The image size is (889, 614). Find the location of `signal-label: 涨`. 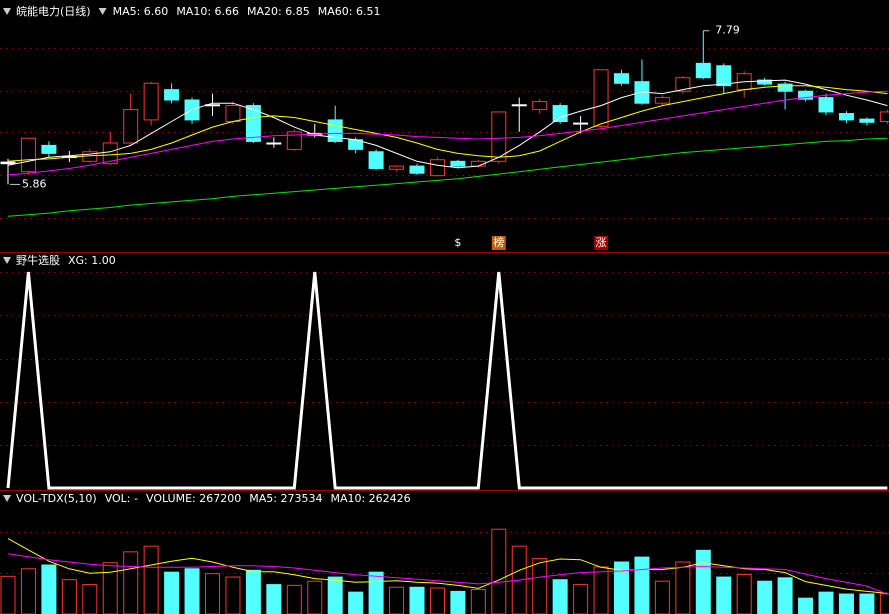

signal-label: 涨 is located at coordinates (601, 242).